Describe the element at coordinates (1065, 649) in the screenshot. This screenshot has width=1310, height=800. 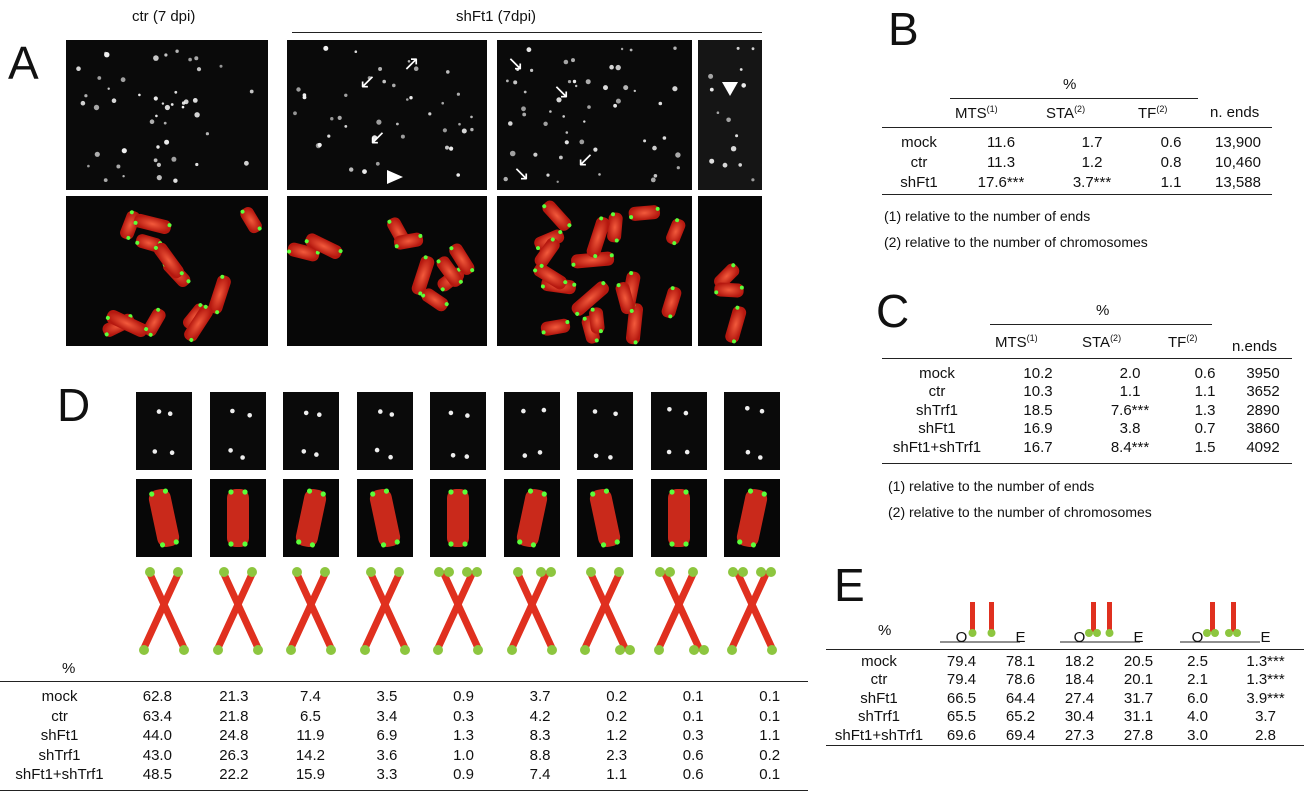
I see `table-e-header-rule` at that location.